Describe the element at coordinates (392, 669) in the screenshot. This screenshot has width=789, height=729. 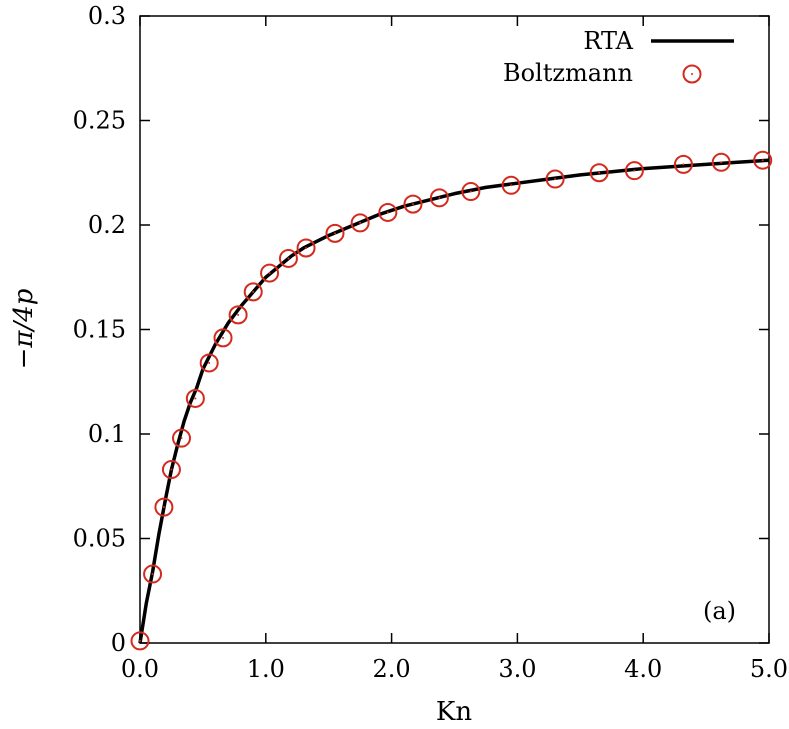
I see `x-tick-label: 2.0` at that location.